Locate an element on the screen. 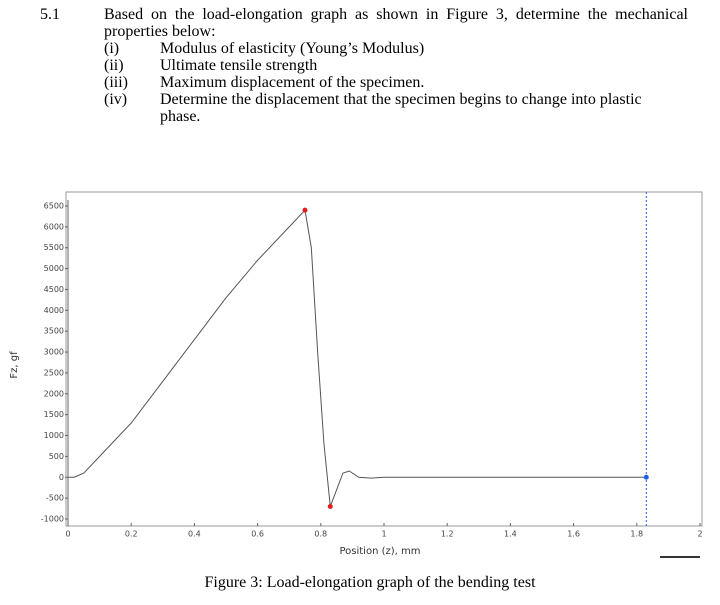 This screenshot has width=720, height=605. x-tick-label: 0 is located at coordinates (67, 534).